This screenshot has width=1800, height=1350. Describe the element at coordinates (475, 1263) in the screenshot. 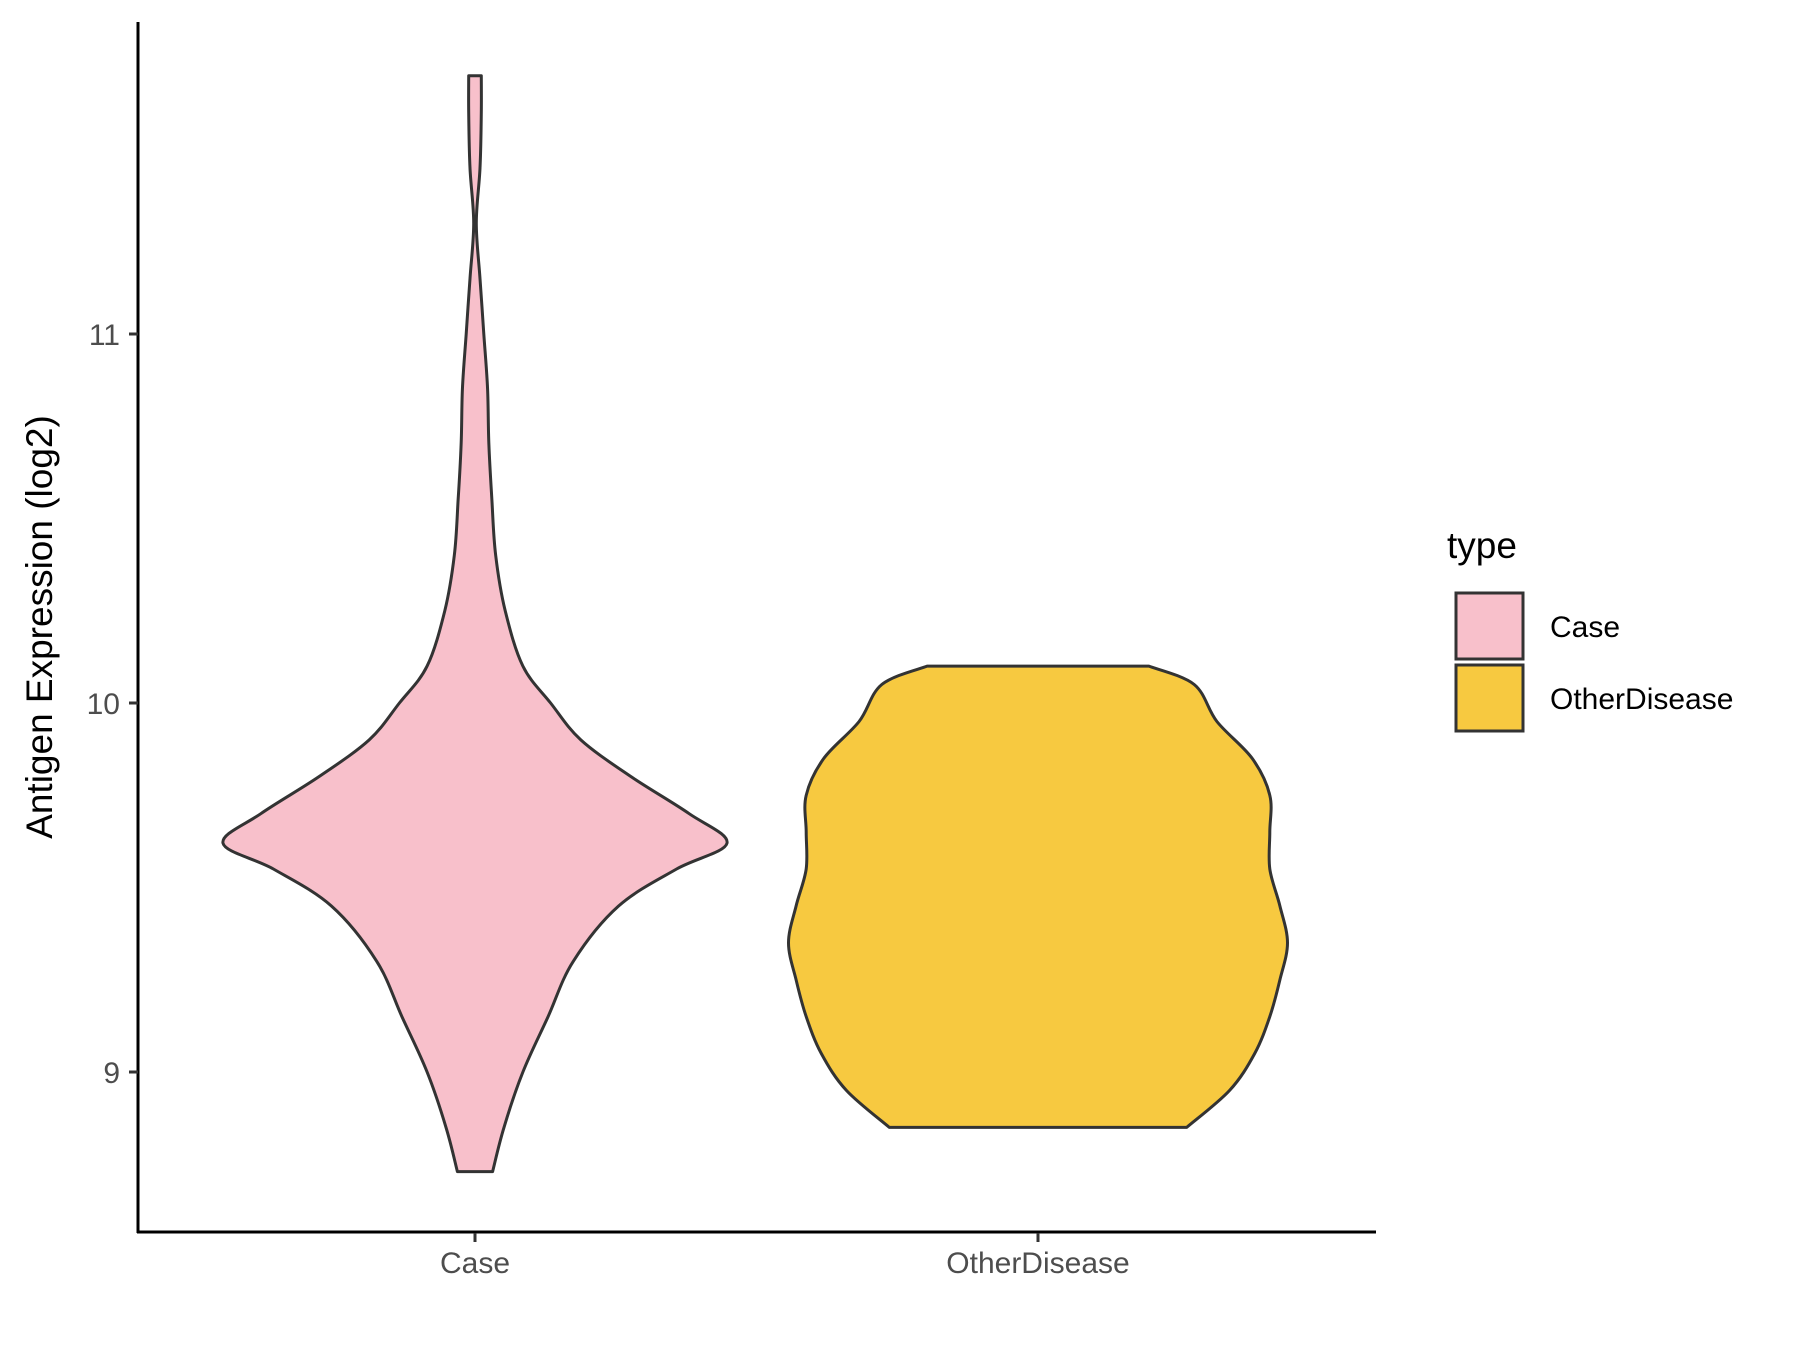

I see `x-tick-label: Case` at that location.